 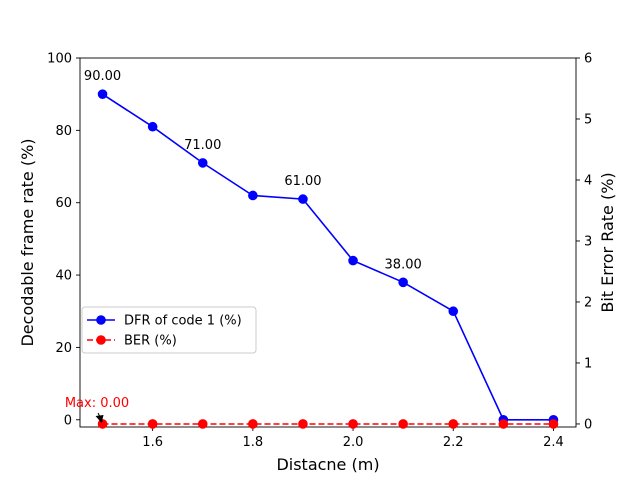 What do you see at coordinates (588, 59) in the screenshot?
I see `right-y-tick-label: 6` at bounding box center [588, 59].